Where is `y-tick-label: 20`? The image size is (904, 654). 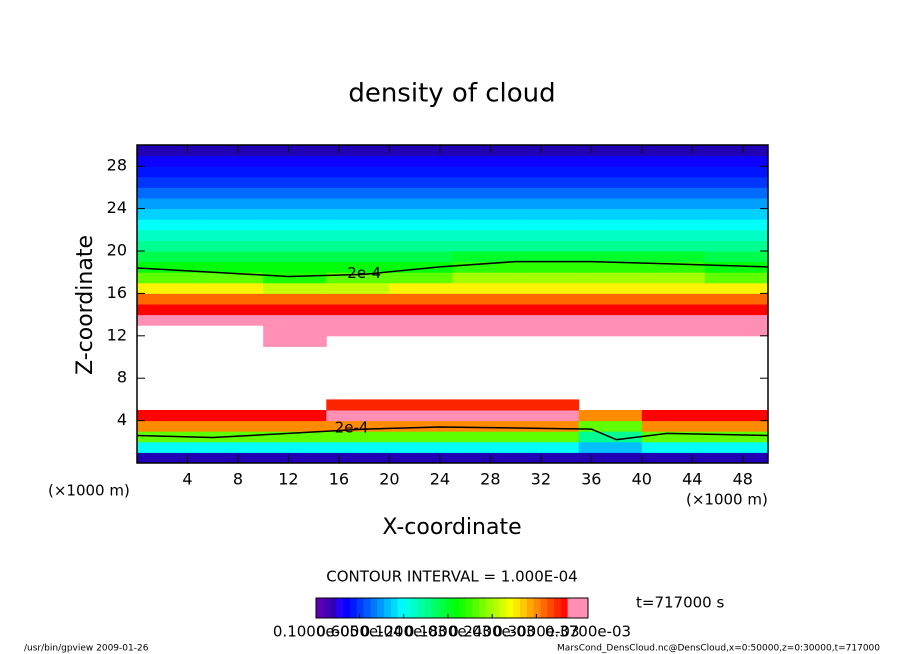
y-tick-label: 20 is located at coordinates (117, 250).